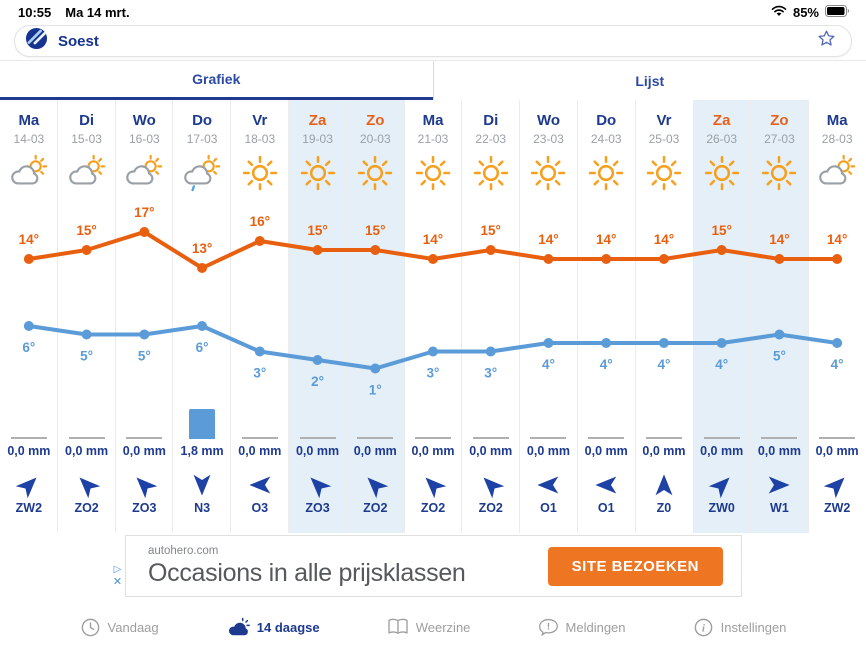 Image resolution: width=866 pixels, height=649 pixels. I want to click on nav-item-14-daagse: 14 daagse, so click(273, 627).